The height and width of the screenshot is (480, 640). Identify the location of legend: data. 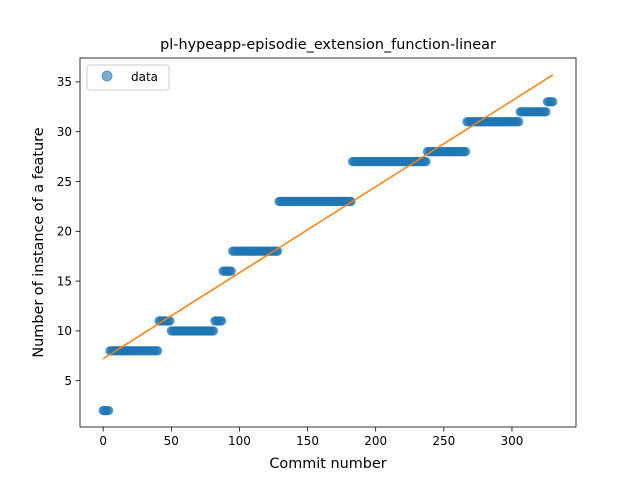
(128, 77).